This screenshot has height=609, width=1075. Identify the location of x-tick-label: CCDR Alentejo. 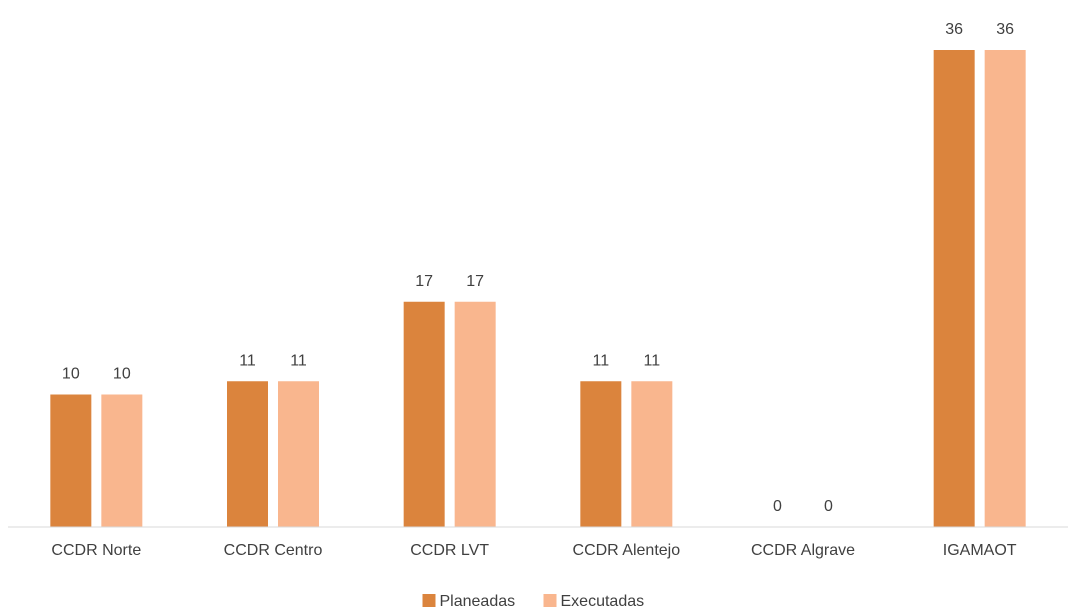
(627, 550).